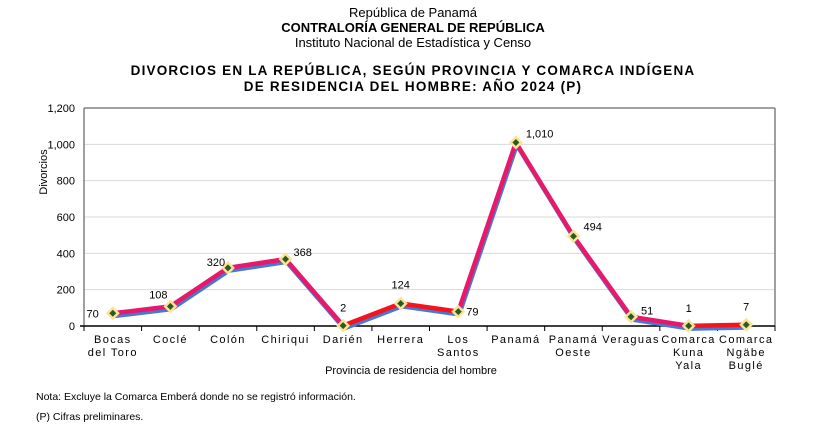  What do you see at coordinates (689, 309) in the screenshot?
I see `data-label: 1` at bounding box center [689, 309].